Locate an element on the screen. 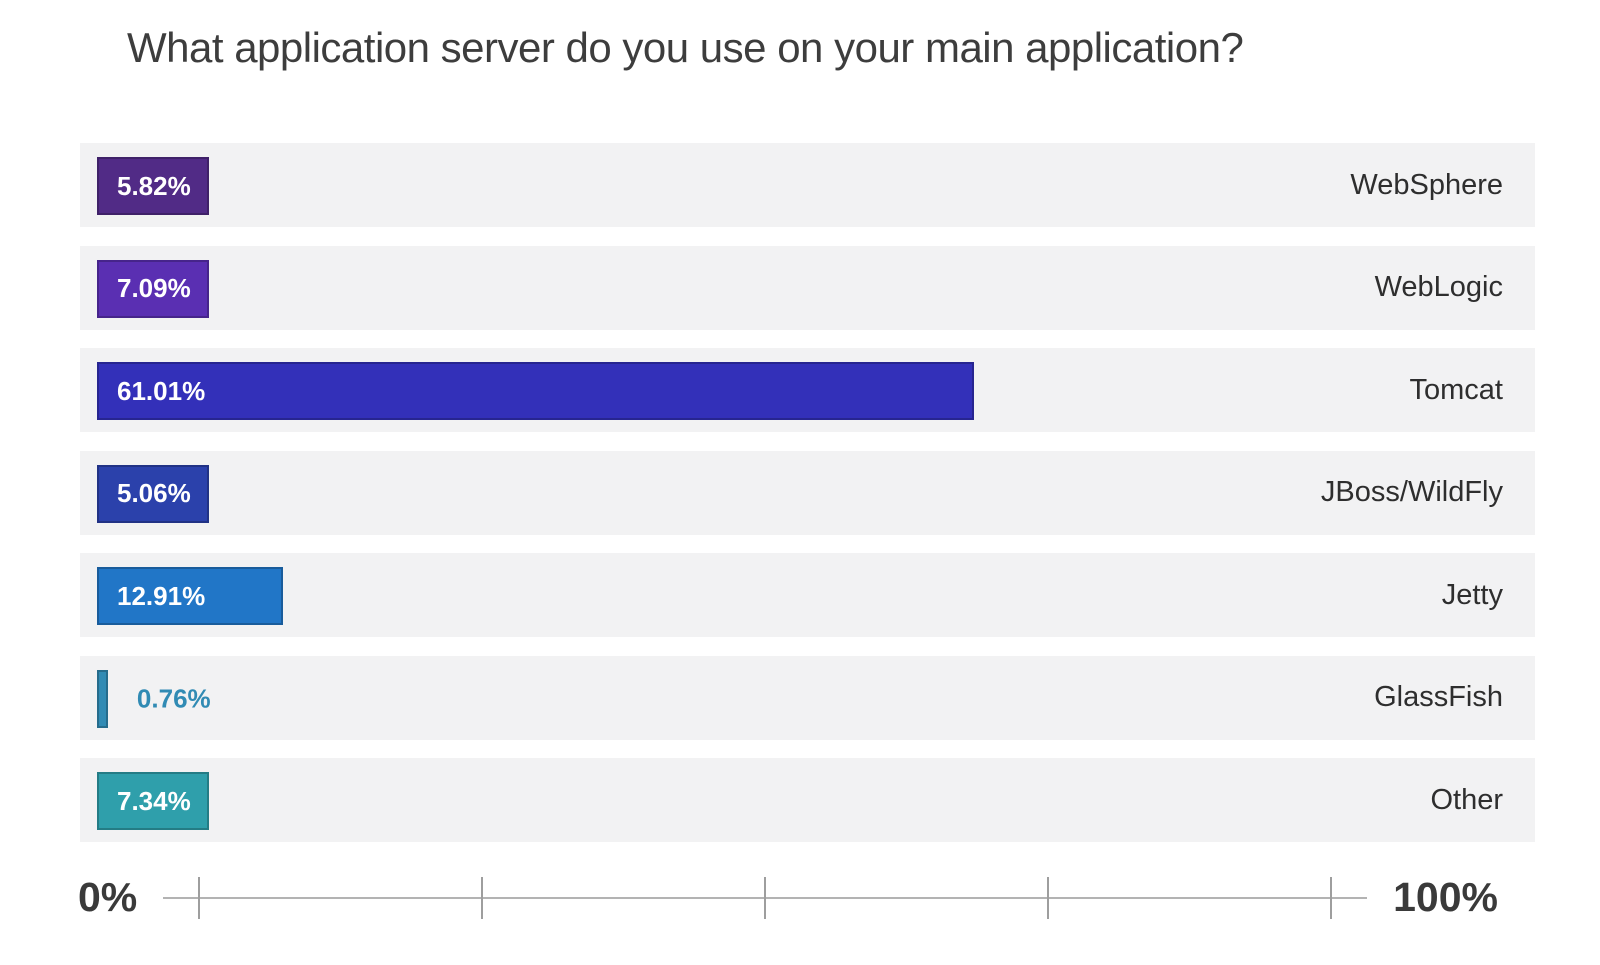  chart-row: 12.91% Jetty is located at coordinates (807, 595).